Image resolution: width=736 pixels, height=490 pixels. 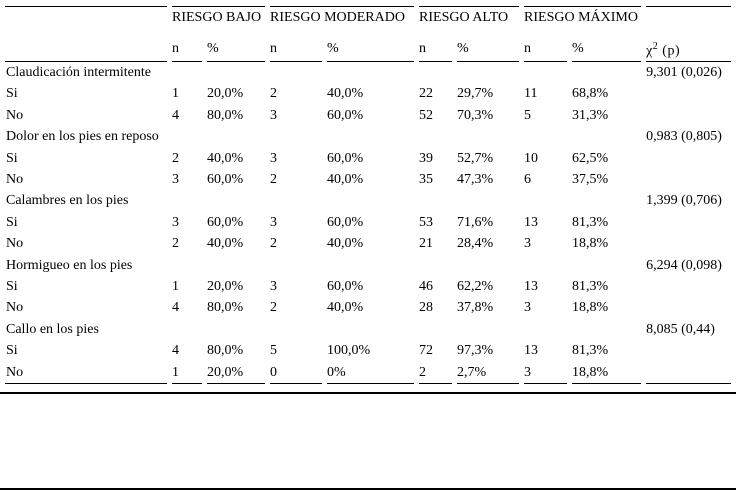 What do you see at coordinates (342, 23) in the screenshot?
I see `group-header-riesgo-moderado: RIESGO MODERADO` at bounding box center [342, 23].